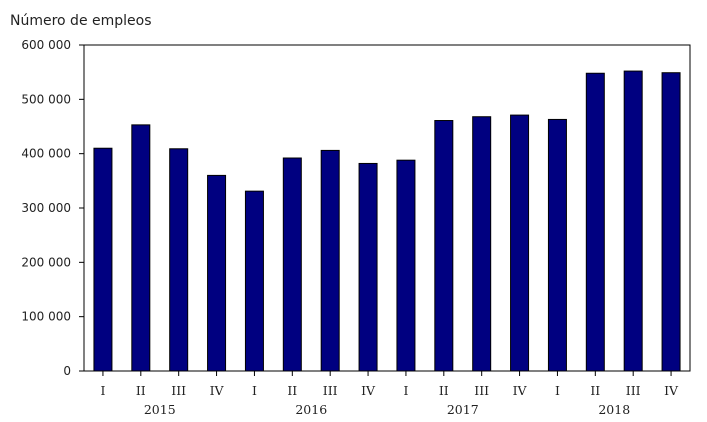 This screenshot has height=422, width=707. What do you see at coordinates (67, 371) in the screenshot?
I see `y-tick-label: 0` at bounding box center [67, 371].